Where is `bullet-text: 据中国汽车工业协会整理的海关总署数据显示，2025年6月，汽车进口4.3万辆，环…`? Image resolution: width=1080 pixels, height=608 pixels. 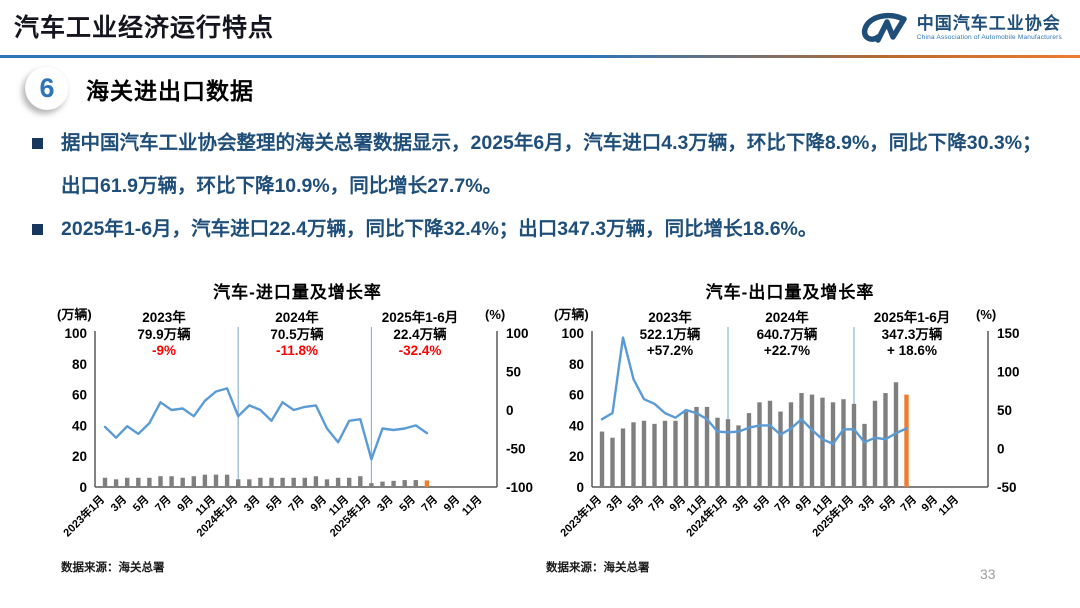 bullet-text: 据中国汽车工业协会整理的海关总署数据显示，2025年6月，汽车进口4.3万辆，环… is located at coordinates (551, 164).